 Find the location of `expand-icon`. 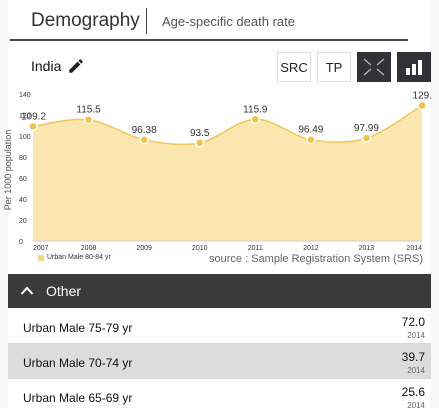

expand-icon is located at coordinates (374, 67).